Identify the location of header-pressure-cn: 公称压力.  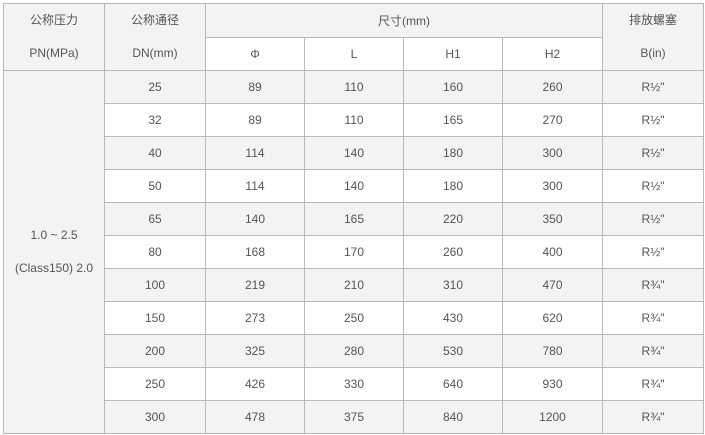
(53, 20).